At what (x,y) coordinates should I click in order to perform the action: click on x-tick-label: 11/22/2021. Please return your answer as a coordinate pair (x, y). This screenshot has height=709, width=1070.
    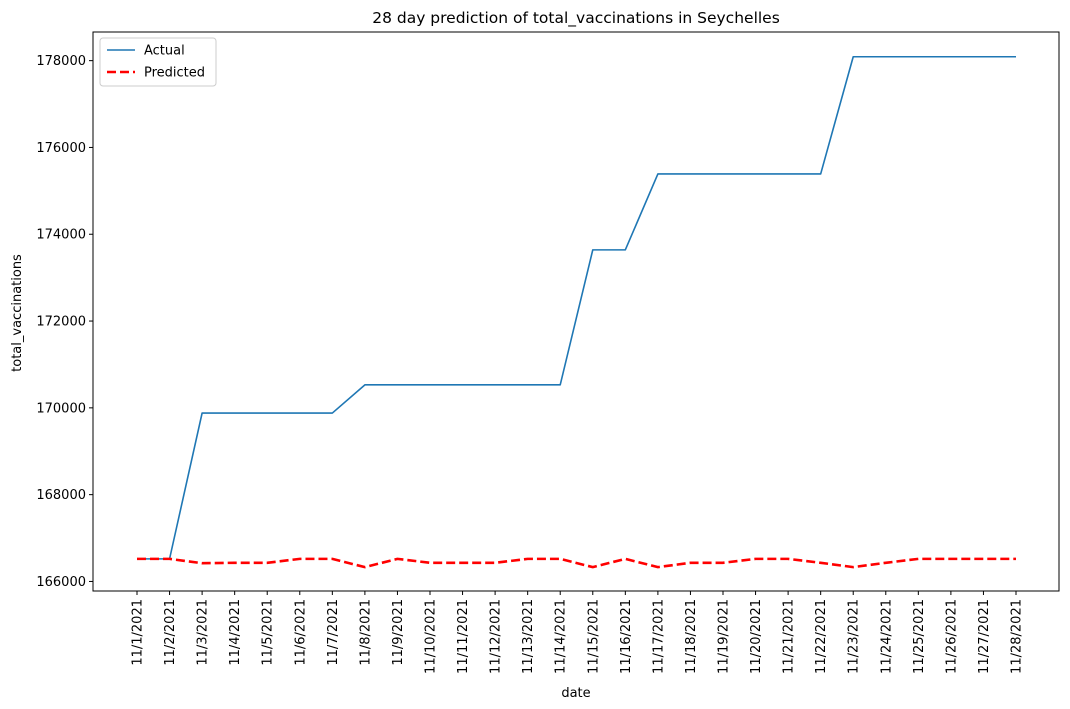
    Looking at the image, I should click on (821, 636).